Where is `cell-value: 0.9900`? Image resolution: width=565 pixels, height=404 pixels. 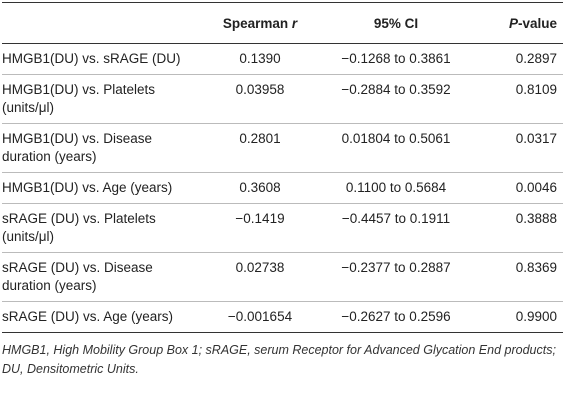
cell-value: 0.9900 is located at coordinates (514, 317).